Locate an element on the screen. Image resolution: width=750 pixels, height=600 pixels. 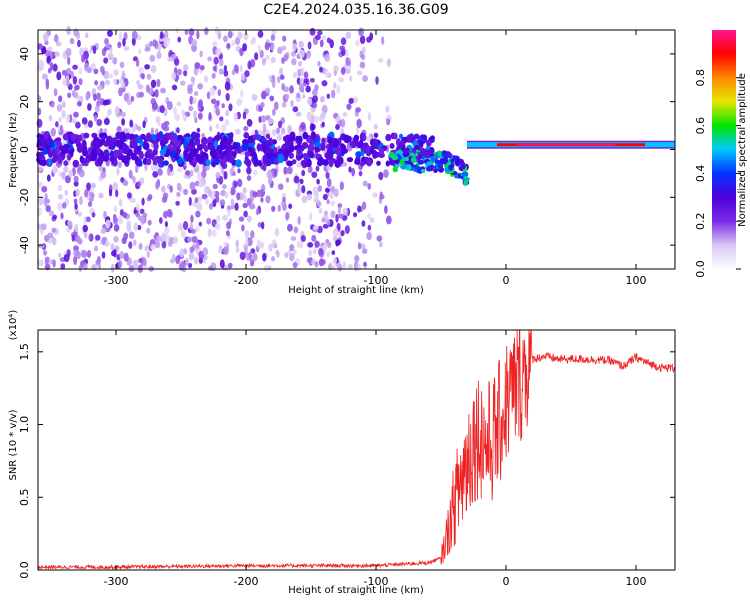
snr-x-tick-label: -200 is located at coordinates (246, 581).